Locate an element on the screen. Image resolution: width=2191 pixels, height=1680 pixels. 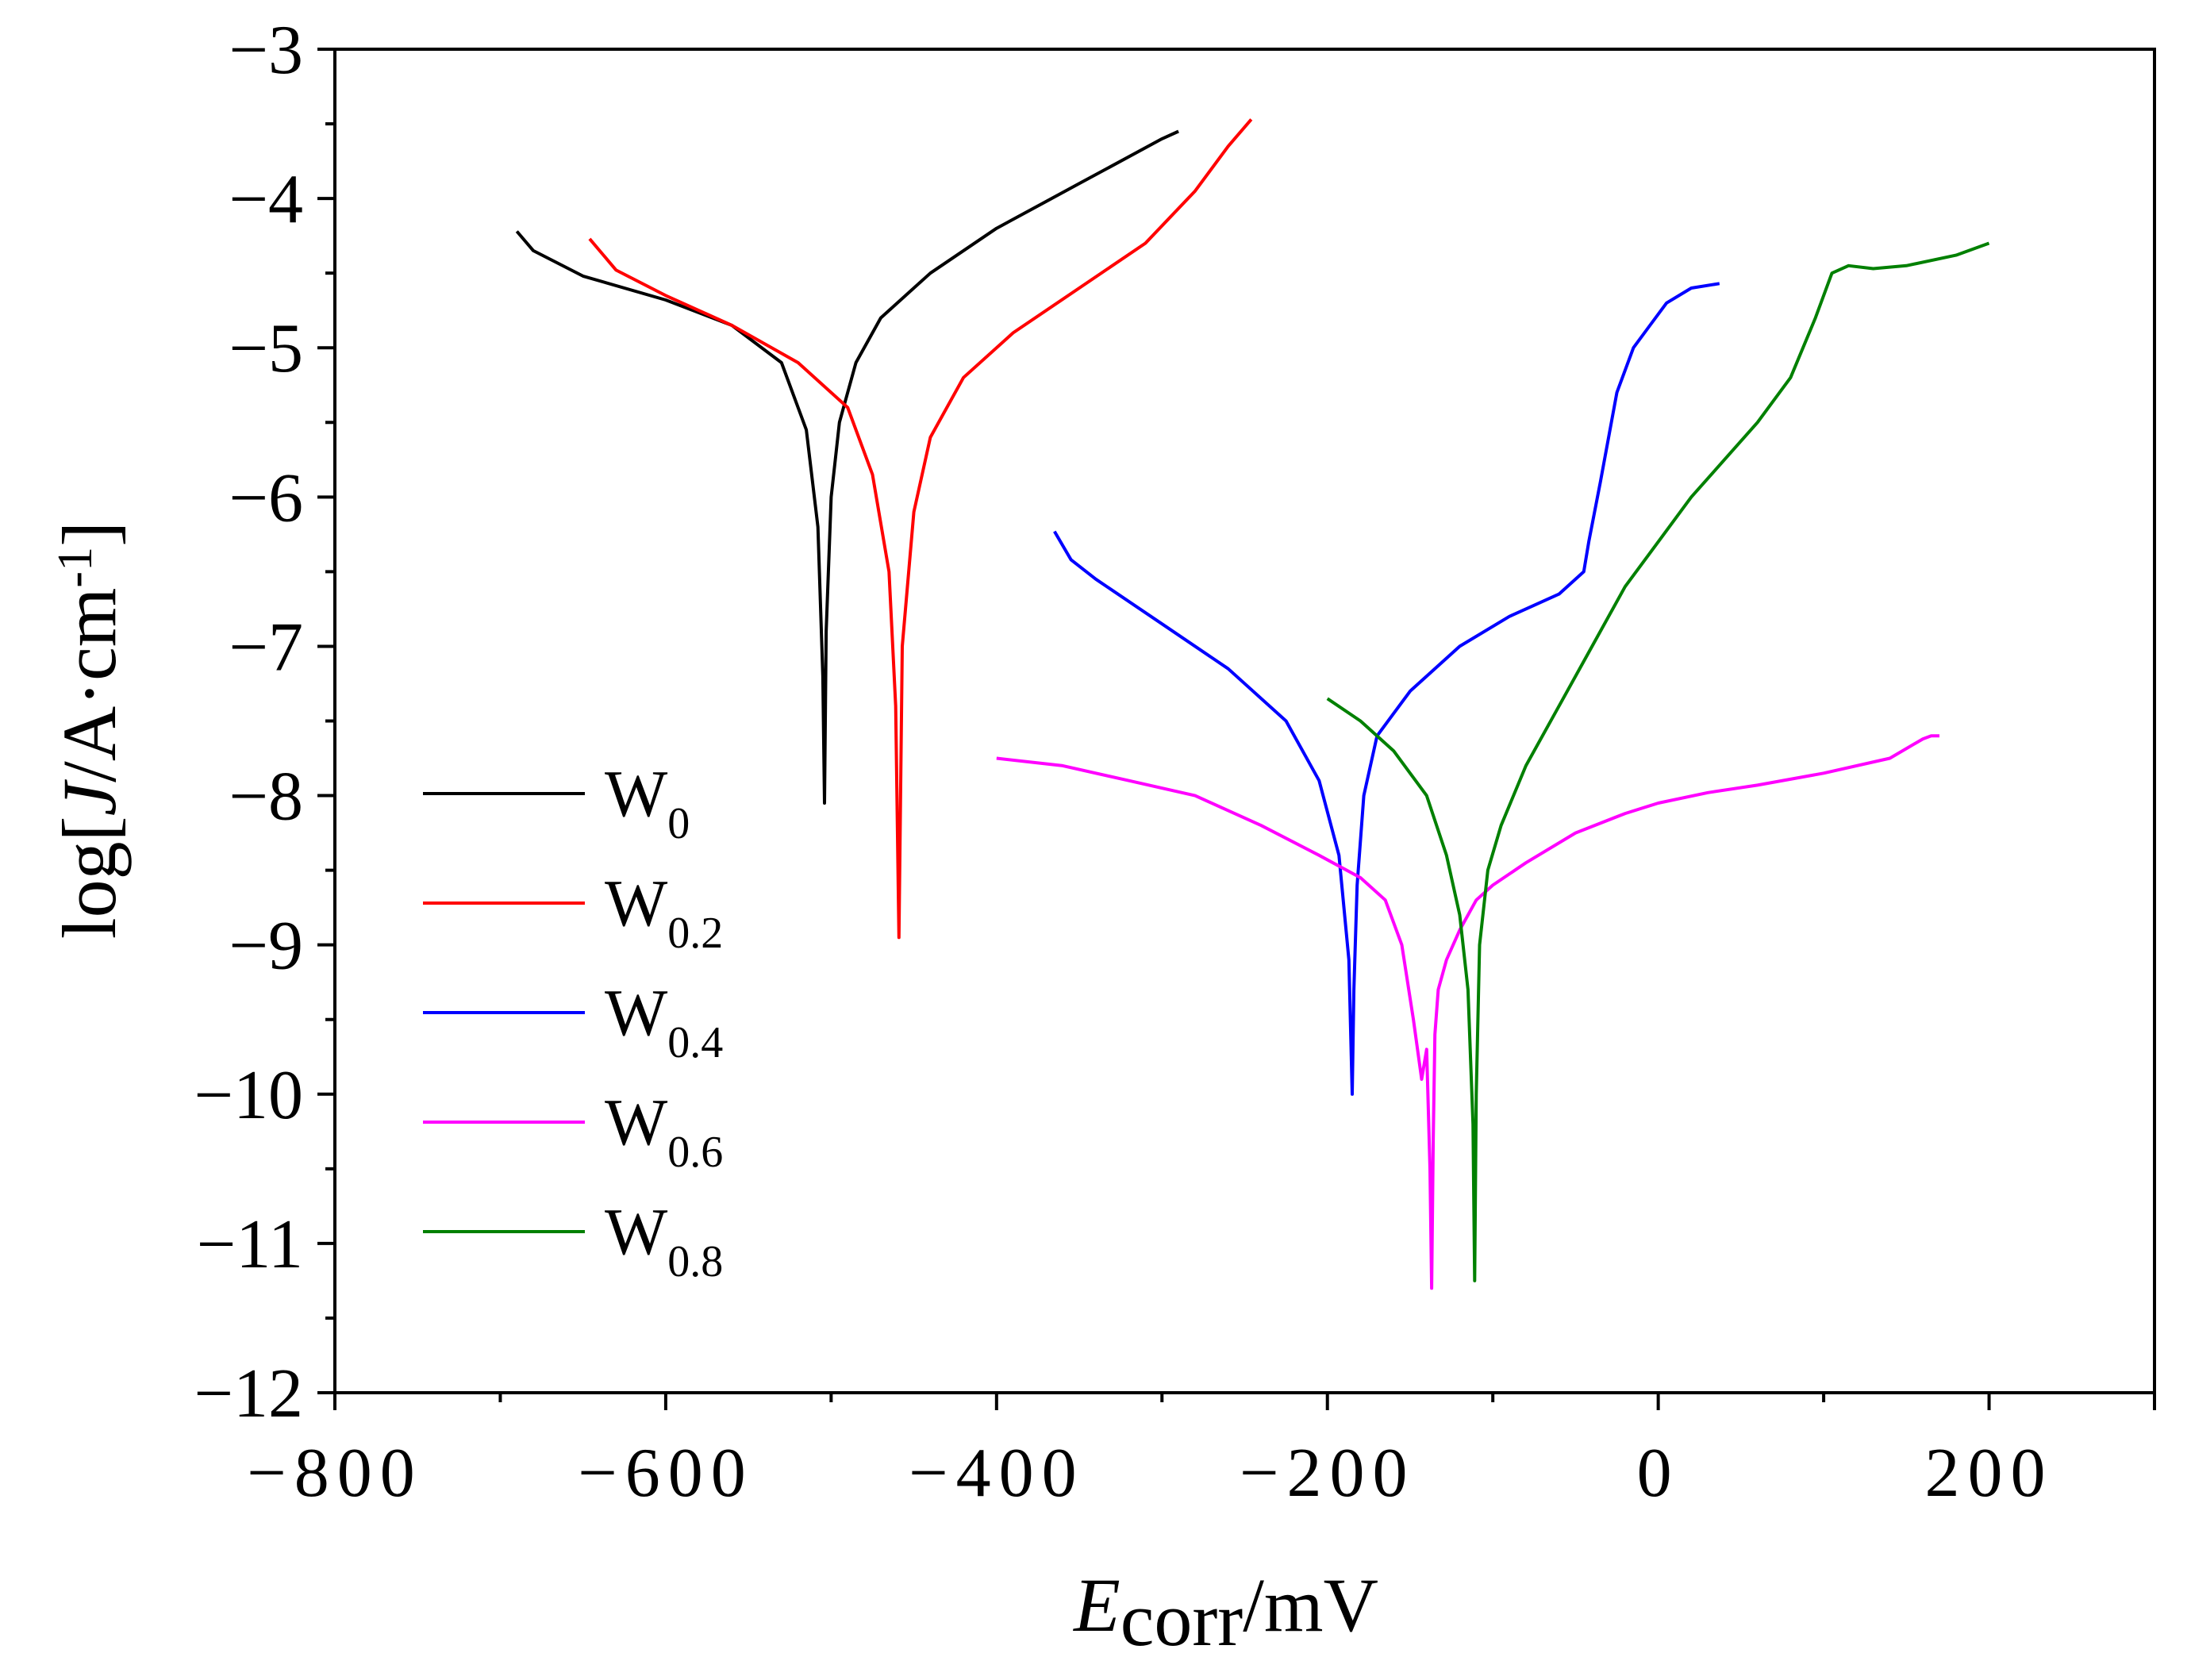
legend-label-W0-2: W0.2 is located at coordinates (664, 912).